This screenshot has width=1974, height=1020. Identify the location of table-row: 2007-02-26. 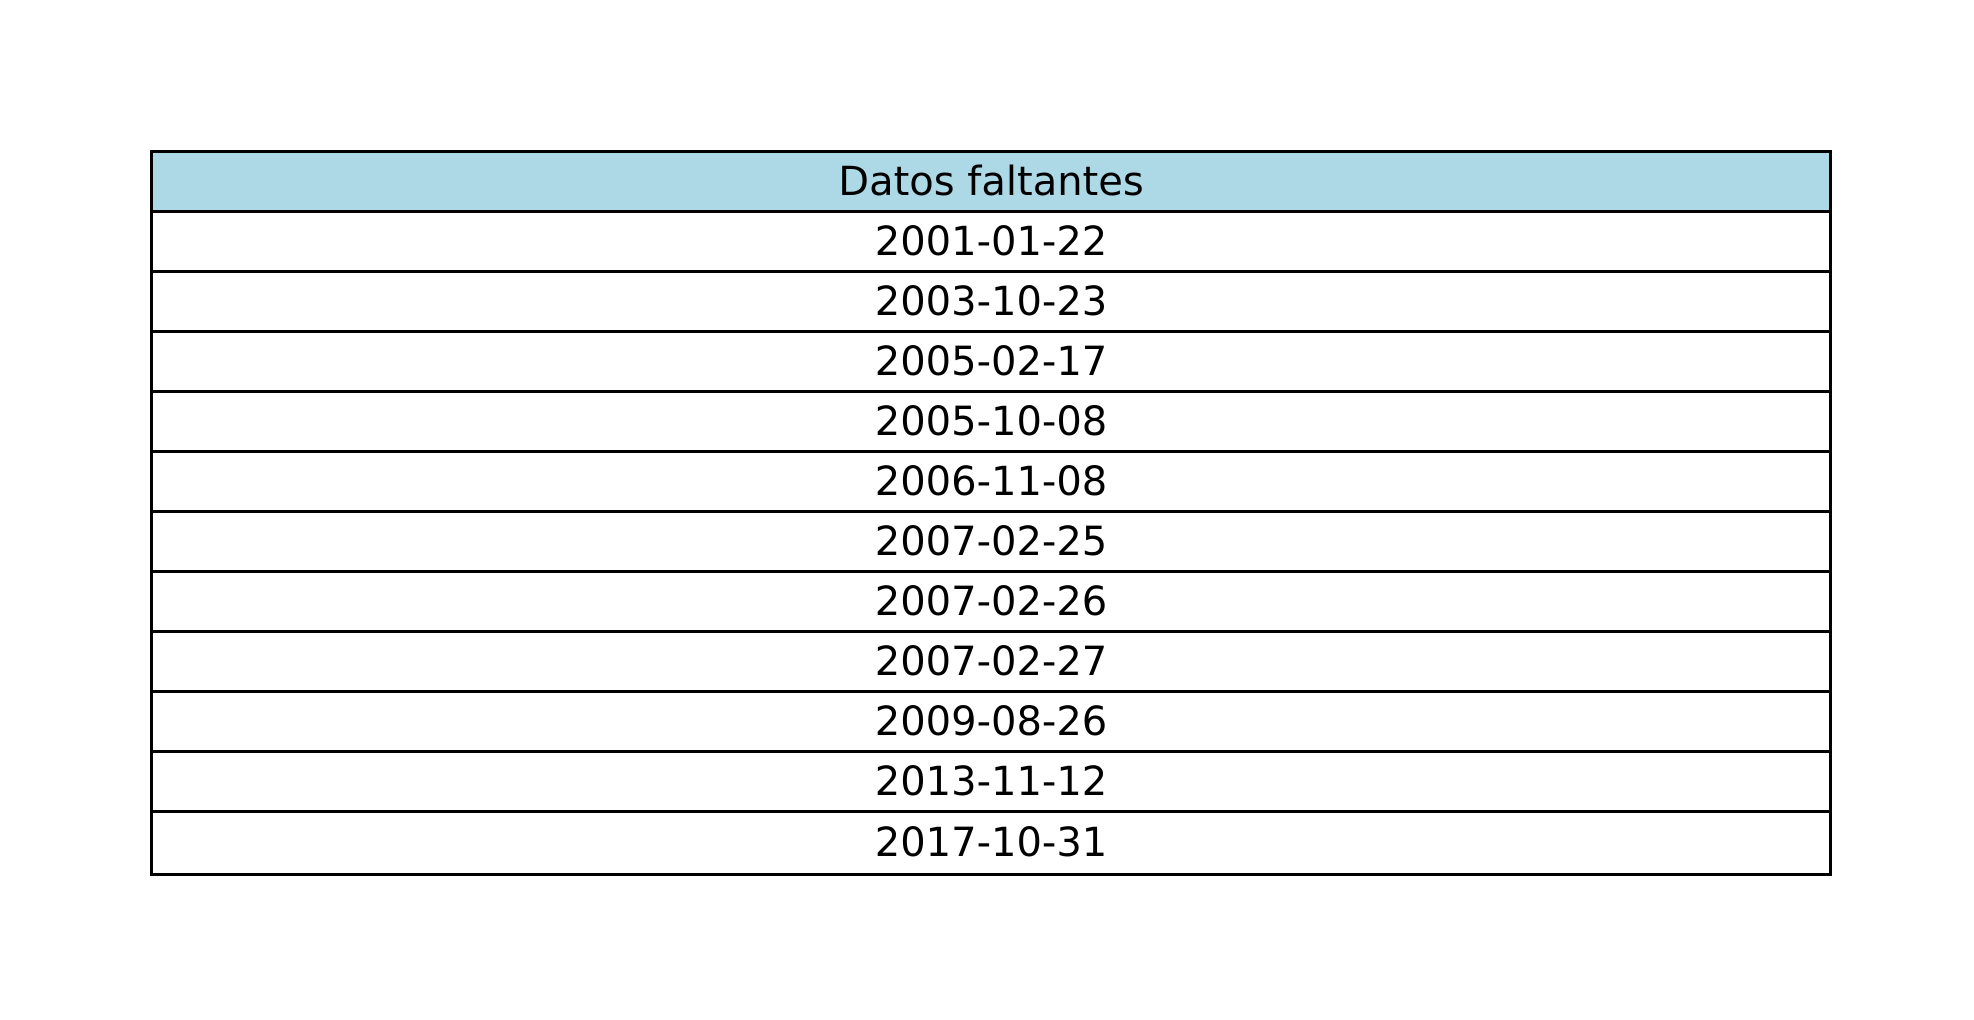
(991, 603).